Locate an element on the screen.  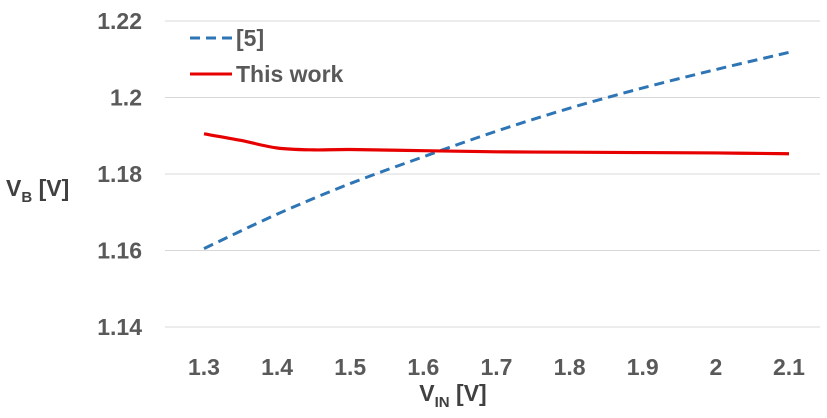
y-tick-label: 1.2 is located at coordinates (126, 98).